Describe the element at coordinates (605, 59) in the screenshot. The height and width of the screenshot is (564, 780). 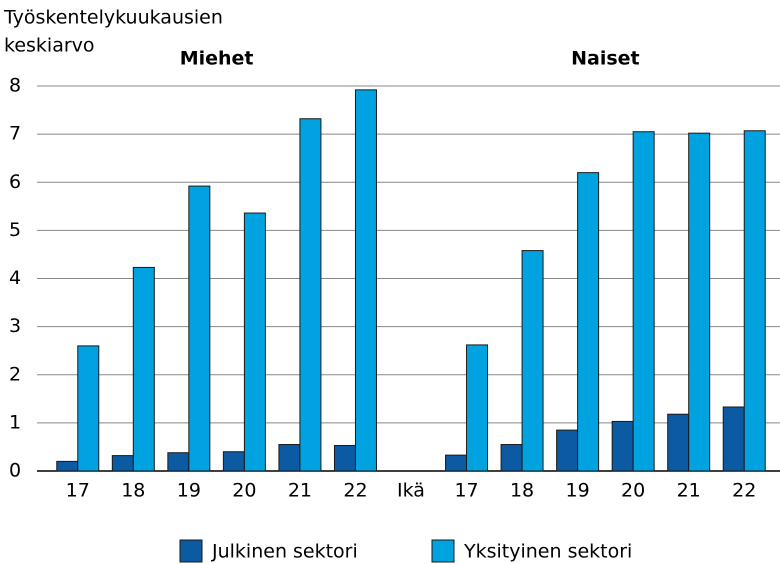
I see `panel-title: Naiset` at that location.